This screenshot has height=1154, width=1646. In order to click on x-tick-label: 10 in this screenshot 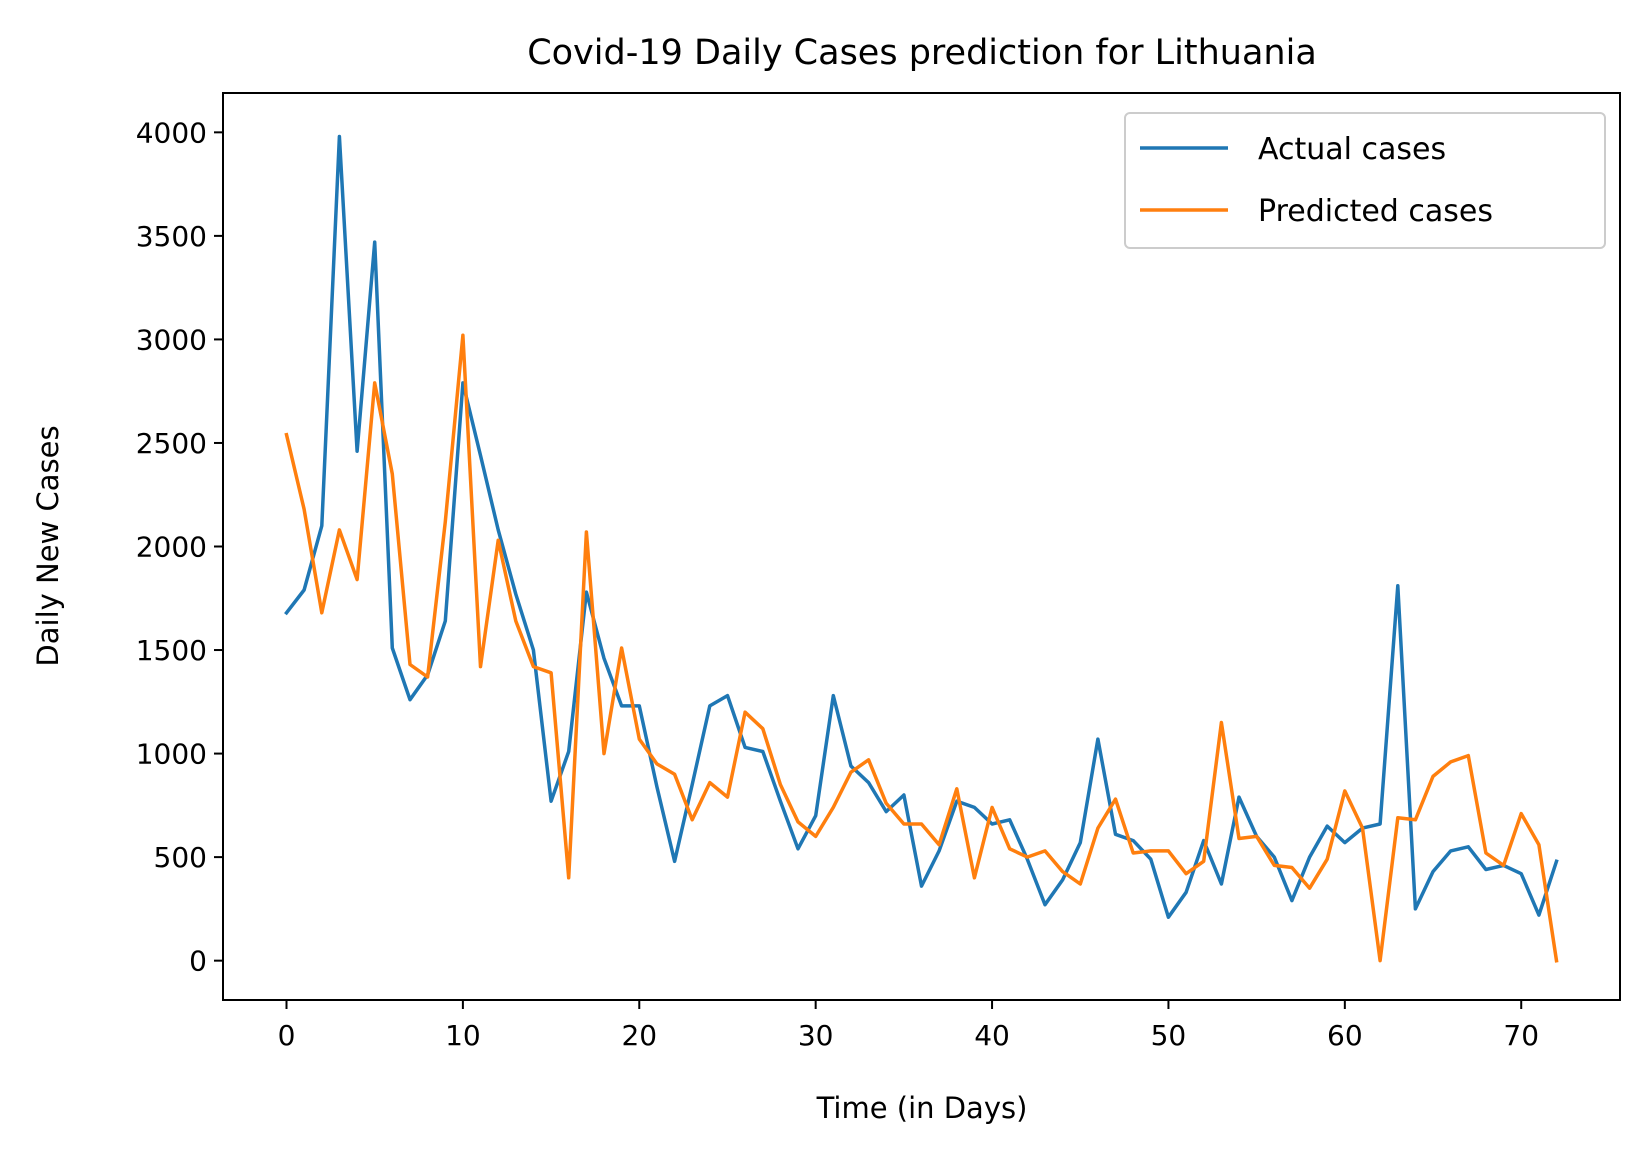, I will do `click(463, 1035)`.